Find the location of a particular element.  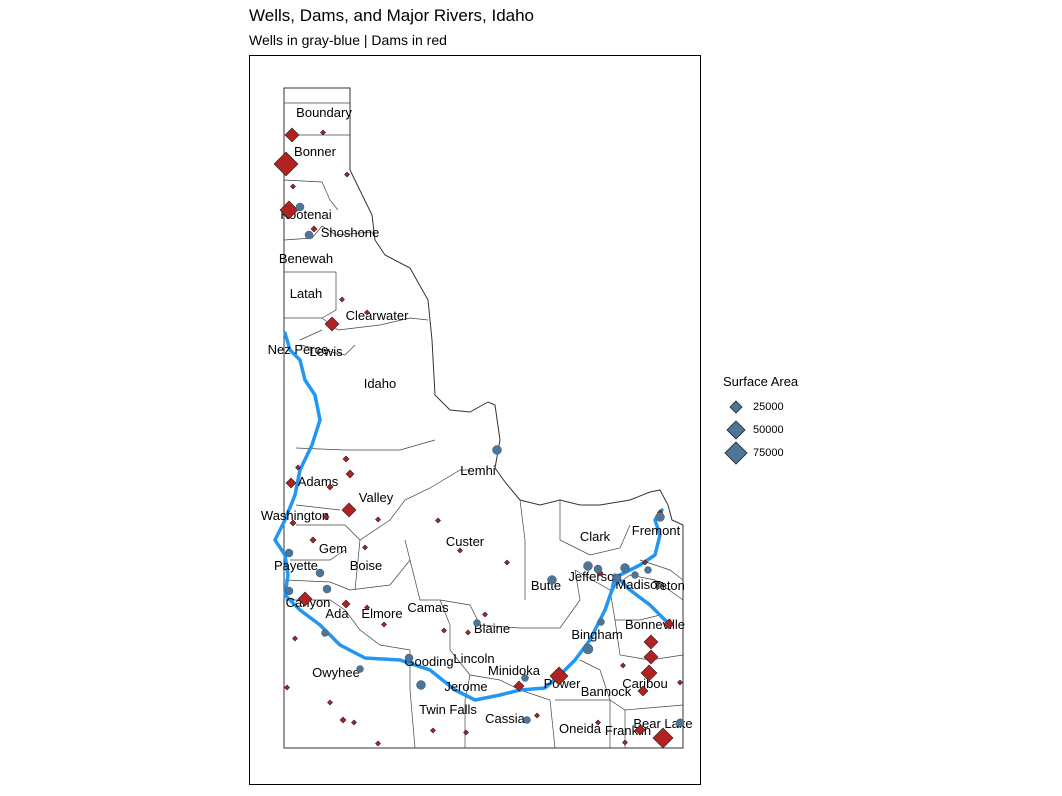

county-label: Shoshone is located at coordinates (350, 232).